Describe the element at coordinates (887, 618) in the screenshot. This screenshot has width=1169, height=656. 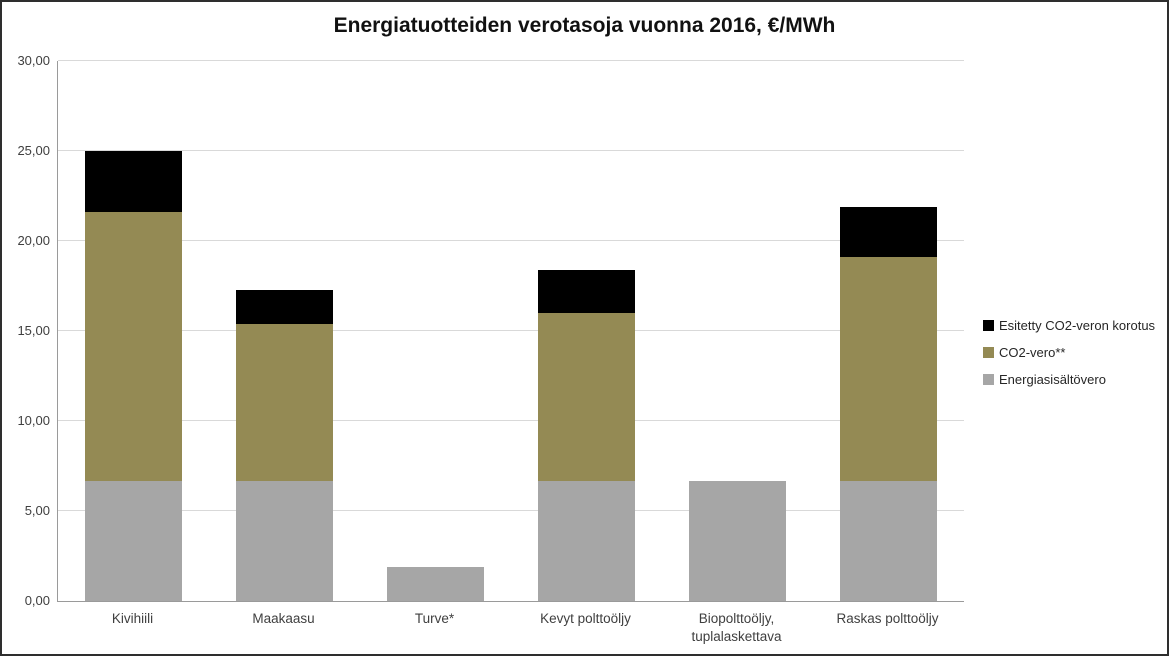
I see `x-category-label: Raskas polttoöljy` at that location.